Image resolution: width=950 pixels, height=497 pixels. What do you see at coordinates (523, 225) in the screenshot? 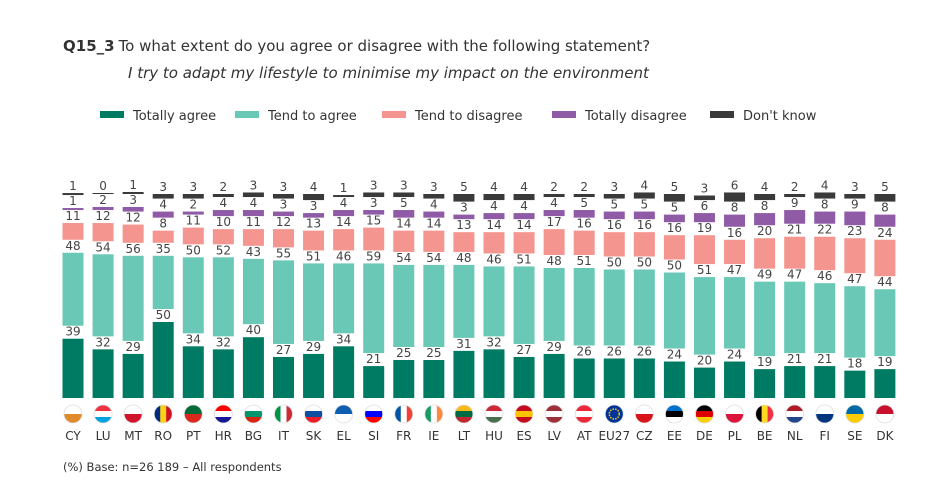
I see `data-label: 14` at bounding box center [523, 225].